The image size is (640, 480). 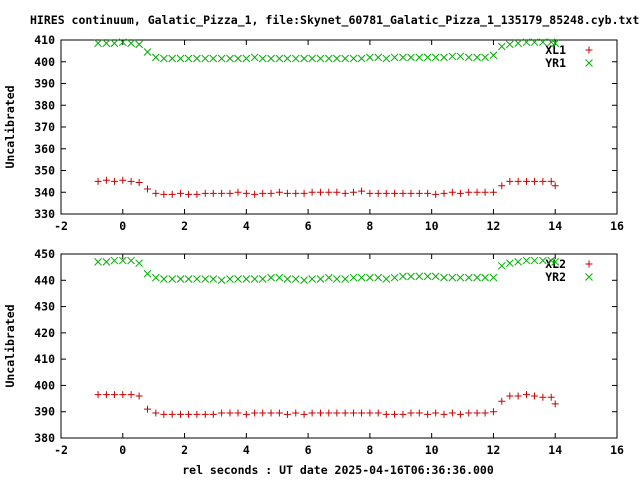 I want to click on x-tick-label: 14, so click(x=555, y=226).